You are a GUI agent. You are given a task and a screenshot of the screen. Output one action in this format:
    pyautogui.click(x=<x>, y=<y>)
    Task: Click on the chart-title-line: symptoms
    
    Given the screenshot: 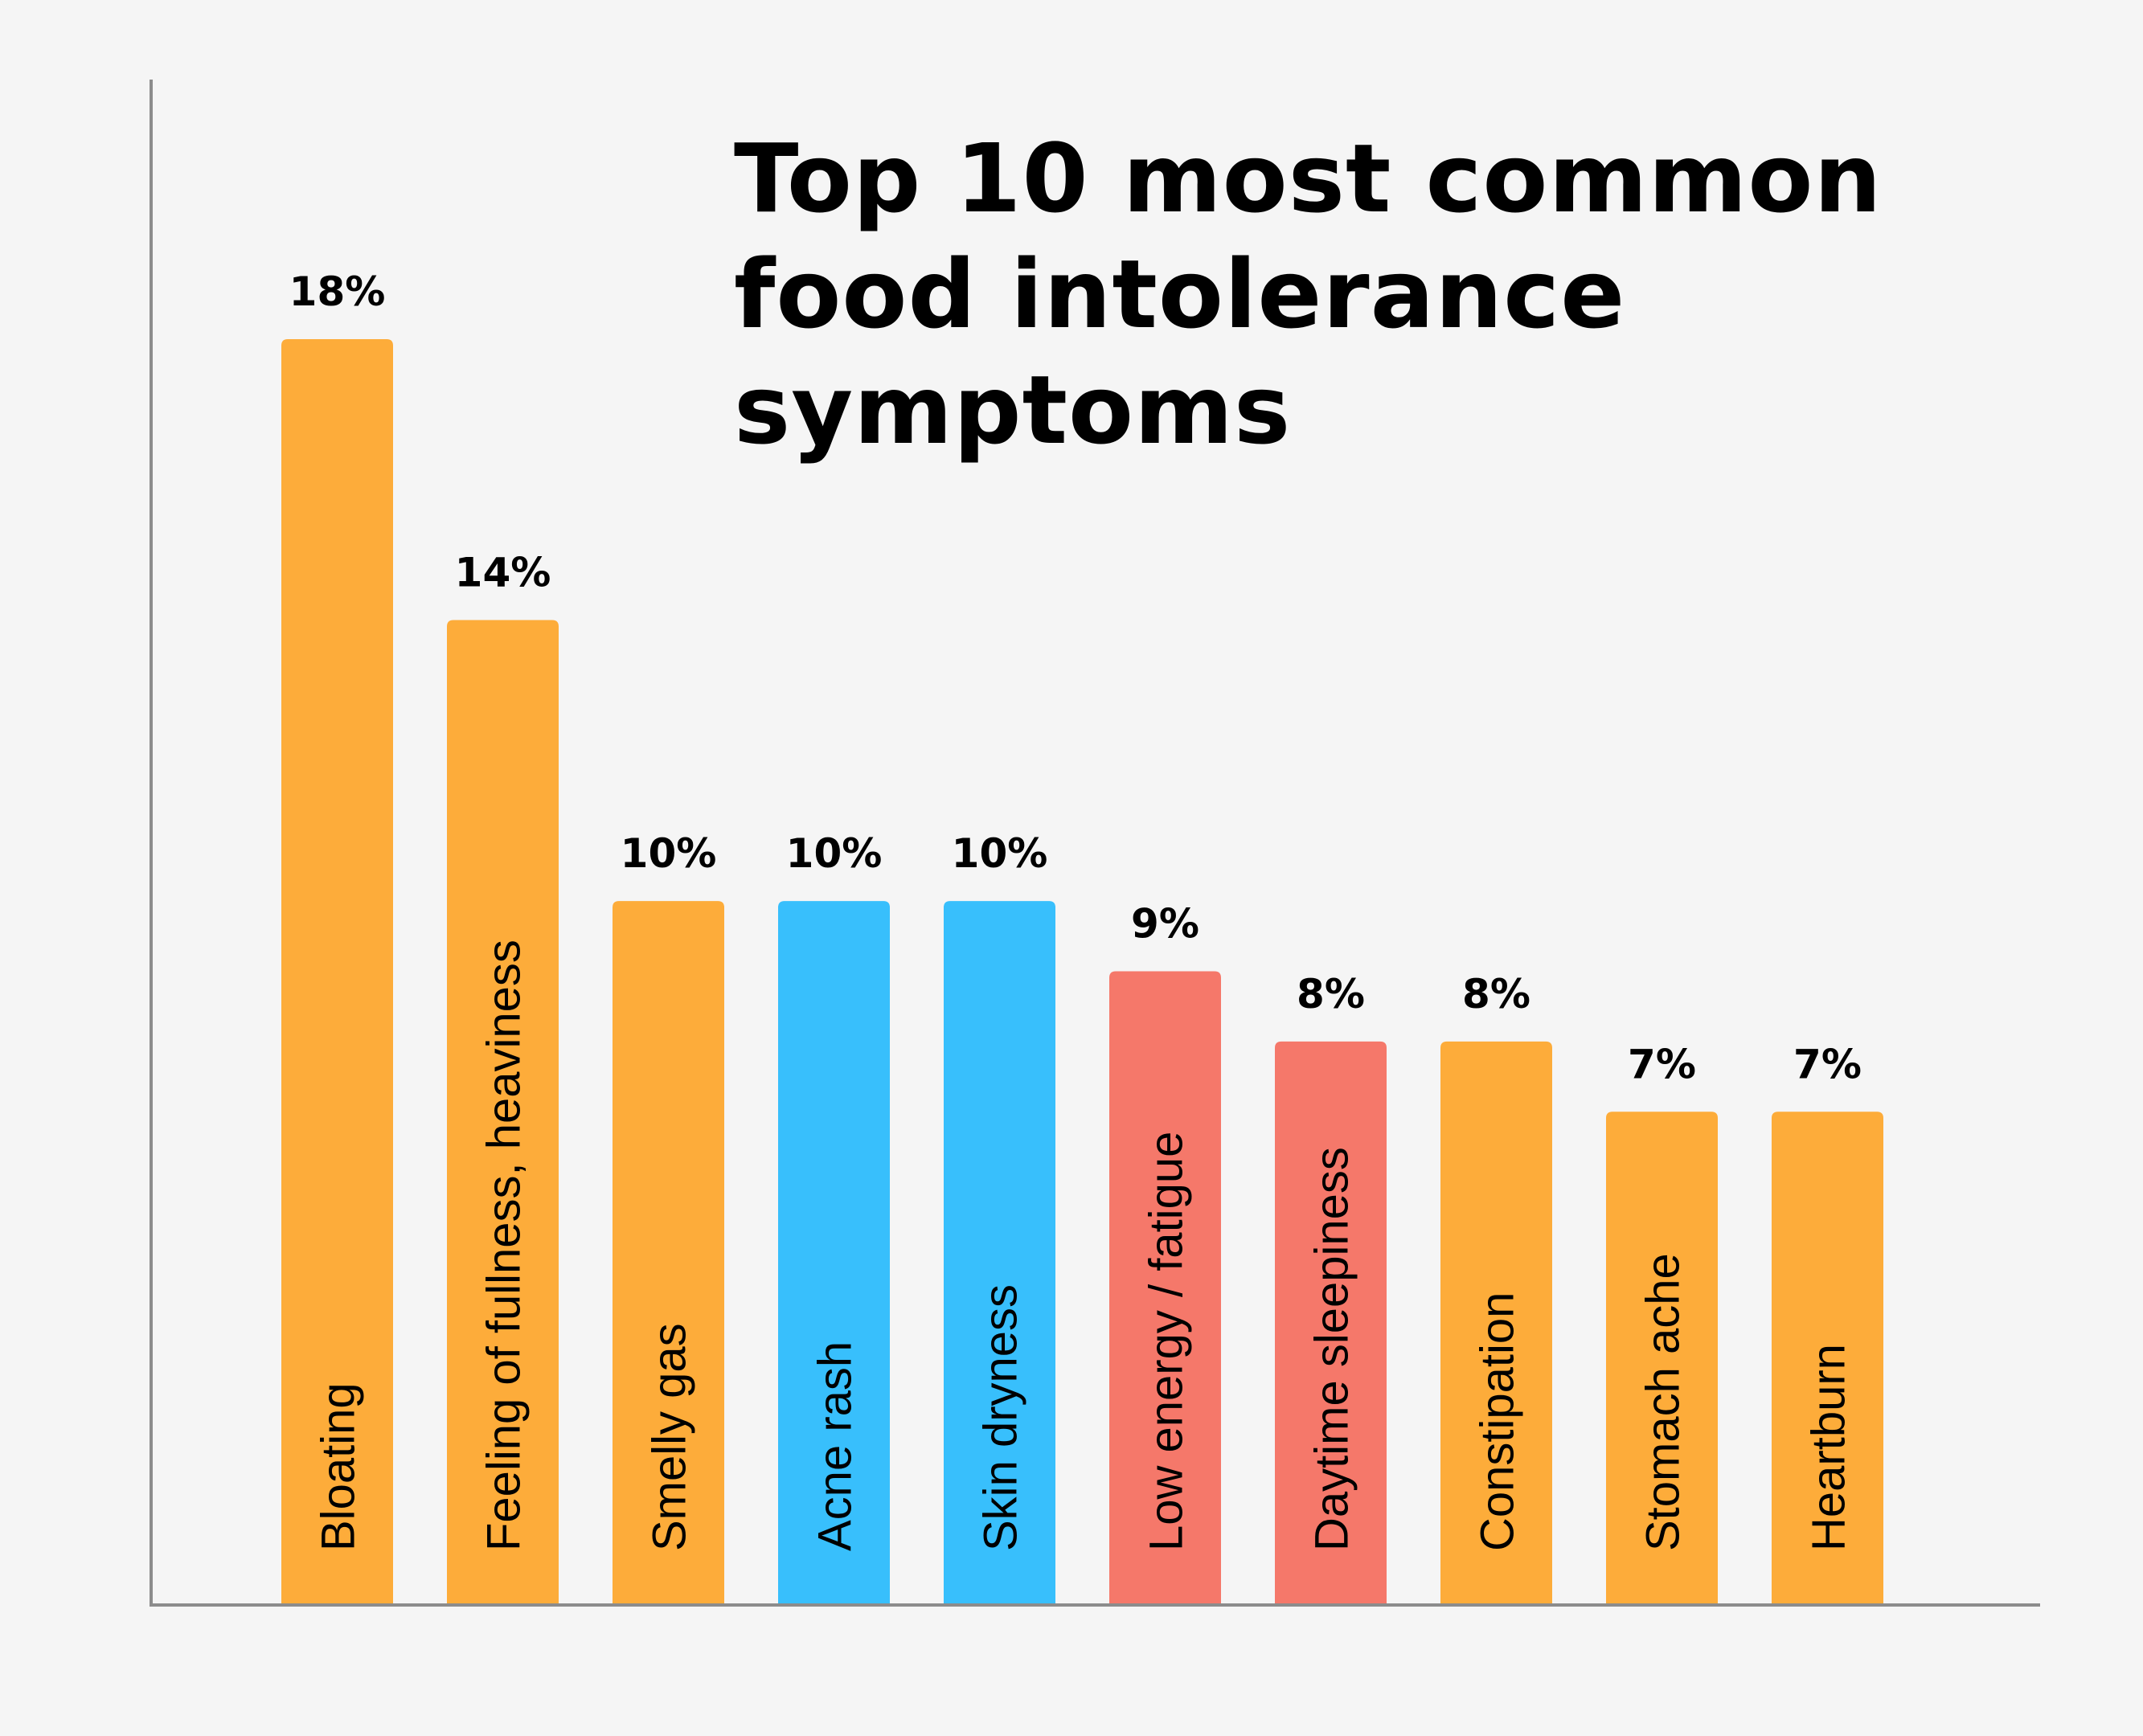 What is the action you would take?
    pyautogui.click(x=1013, y=409)
    